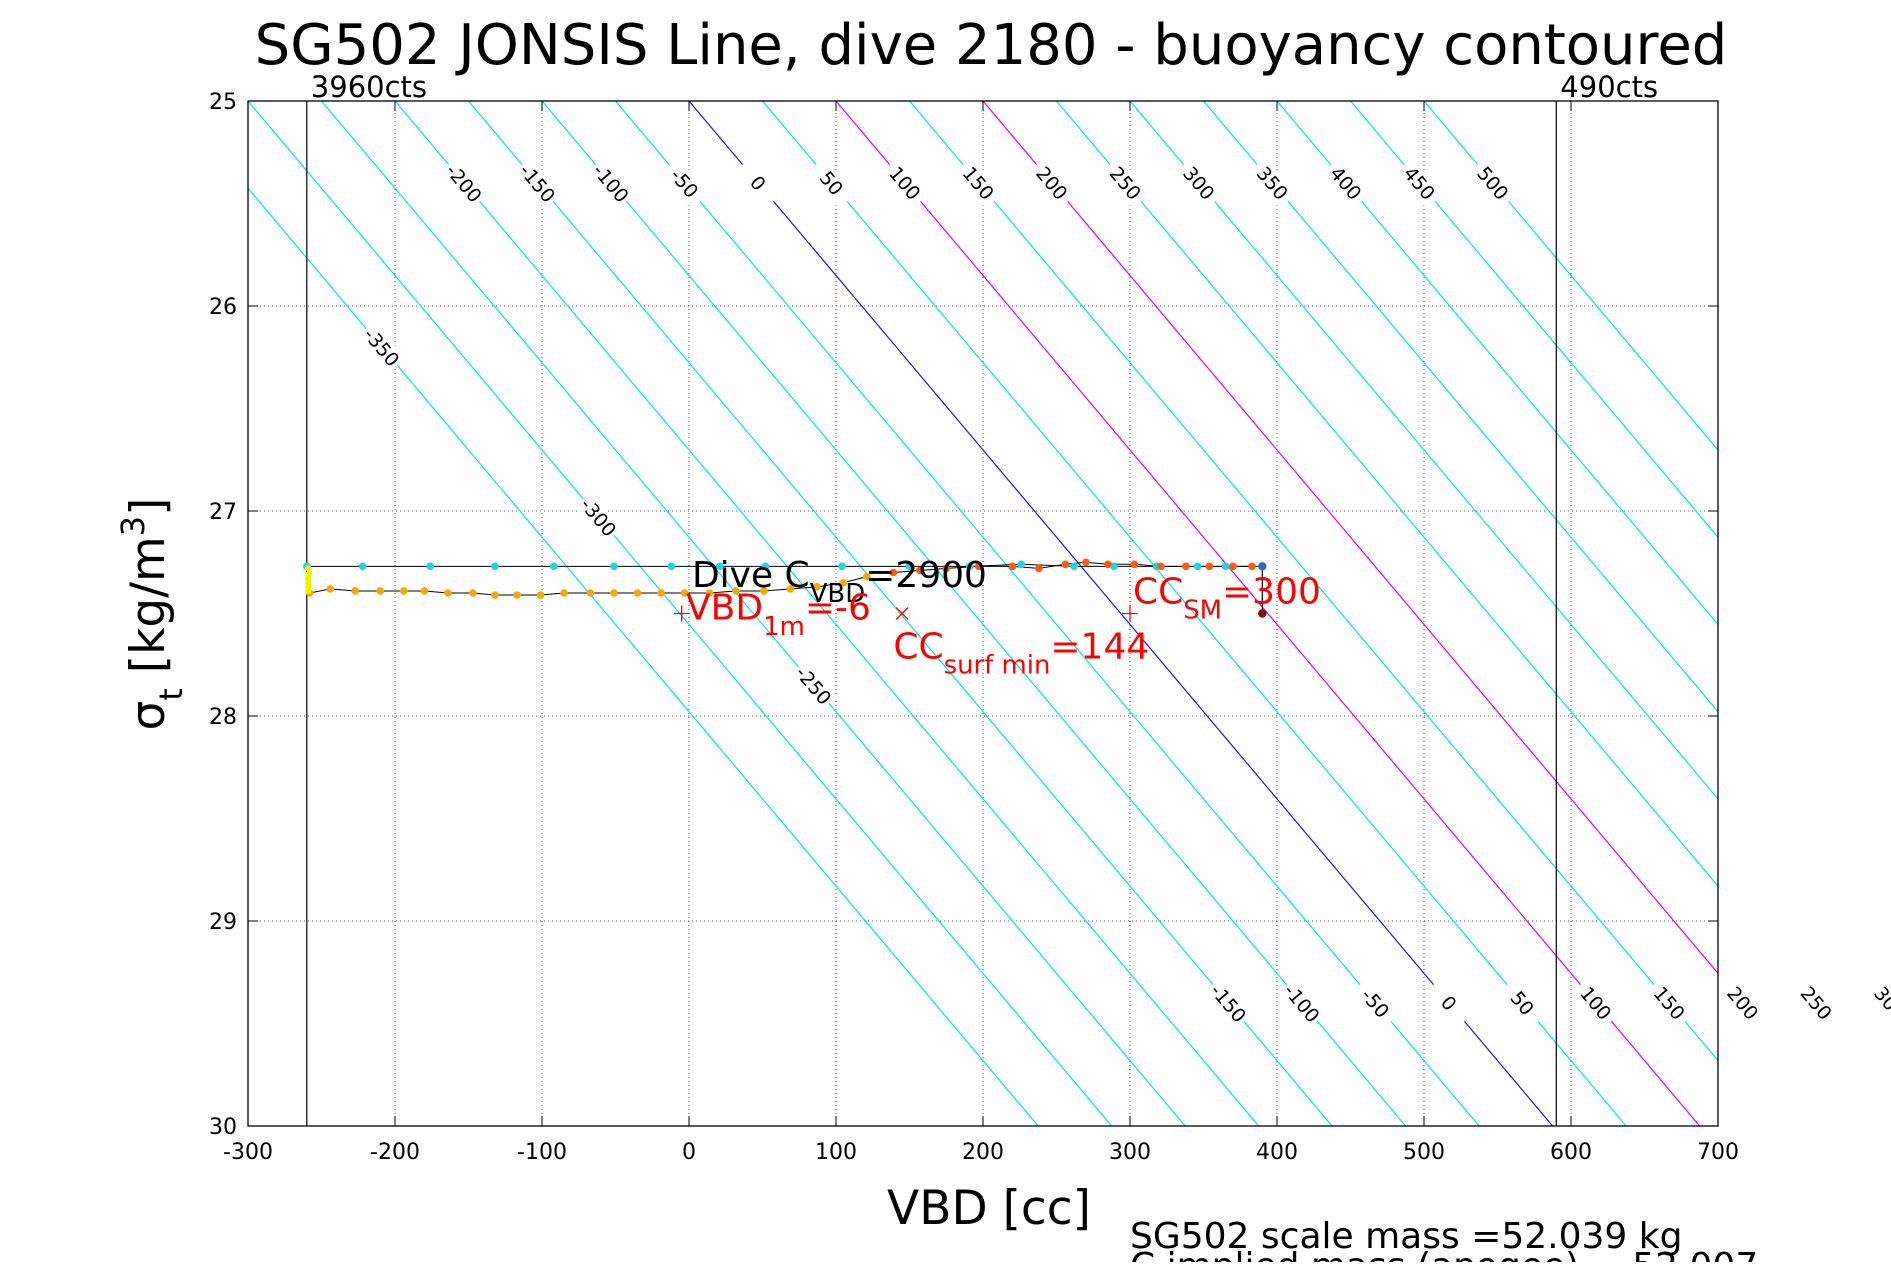 The height and width of the screenshot is (1267, 1891). What do you see at coordinates (1130, 1152) in the screenshot?
I see `x-tick-label: 300` at bounding box center [1130, 1152].